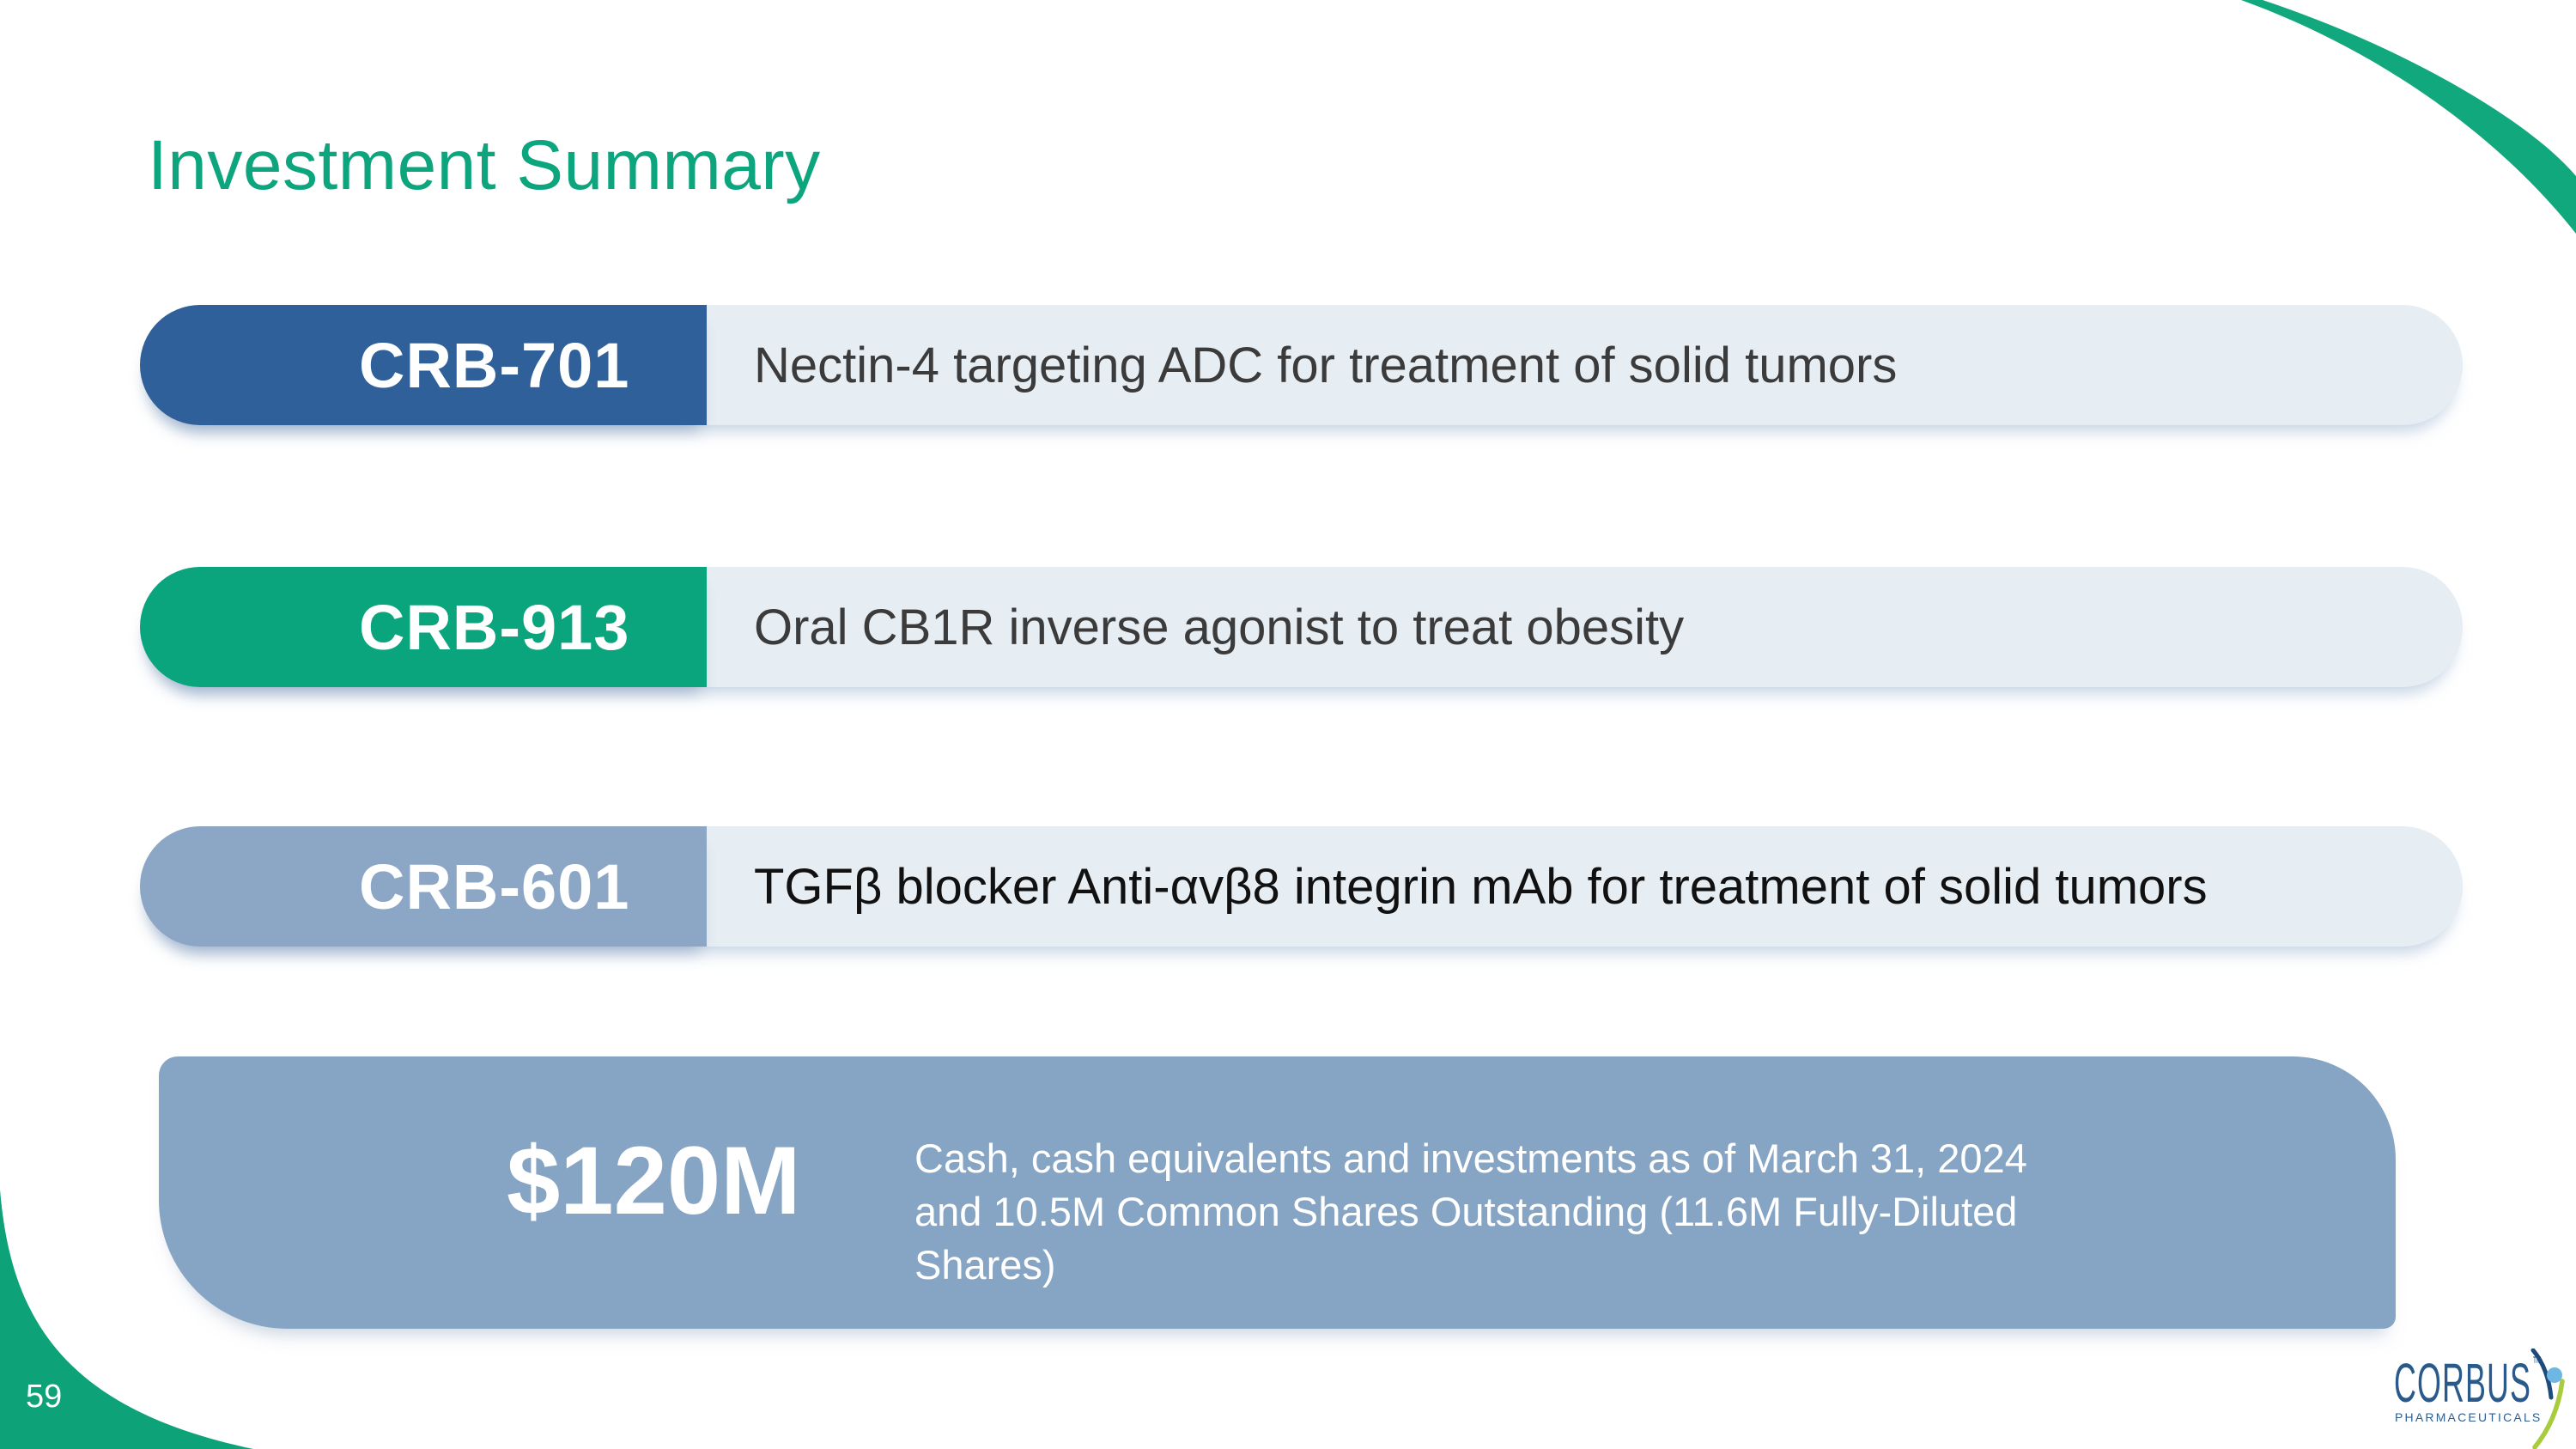 This screenshot has width=2576, height=1449. I want to click on corbus-logo: CORBUS™ PHARMACEUTICALS, so click(2481, 1399).